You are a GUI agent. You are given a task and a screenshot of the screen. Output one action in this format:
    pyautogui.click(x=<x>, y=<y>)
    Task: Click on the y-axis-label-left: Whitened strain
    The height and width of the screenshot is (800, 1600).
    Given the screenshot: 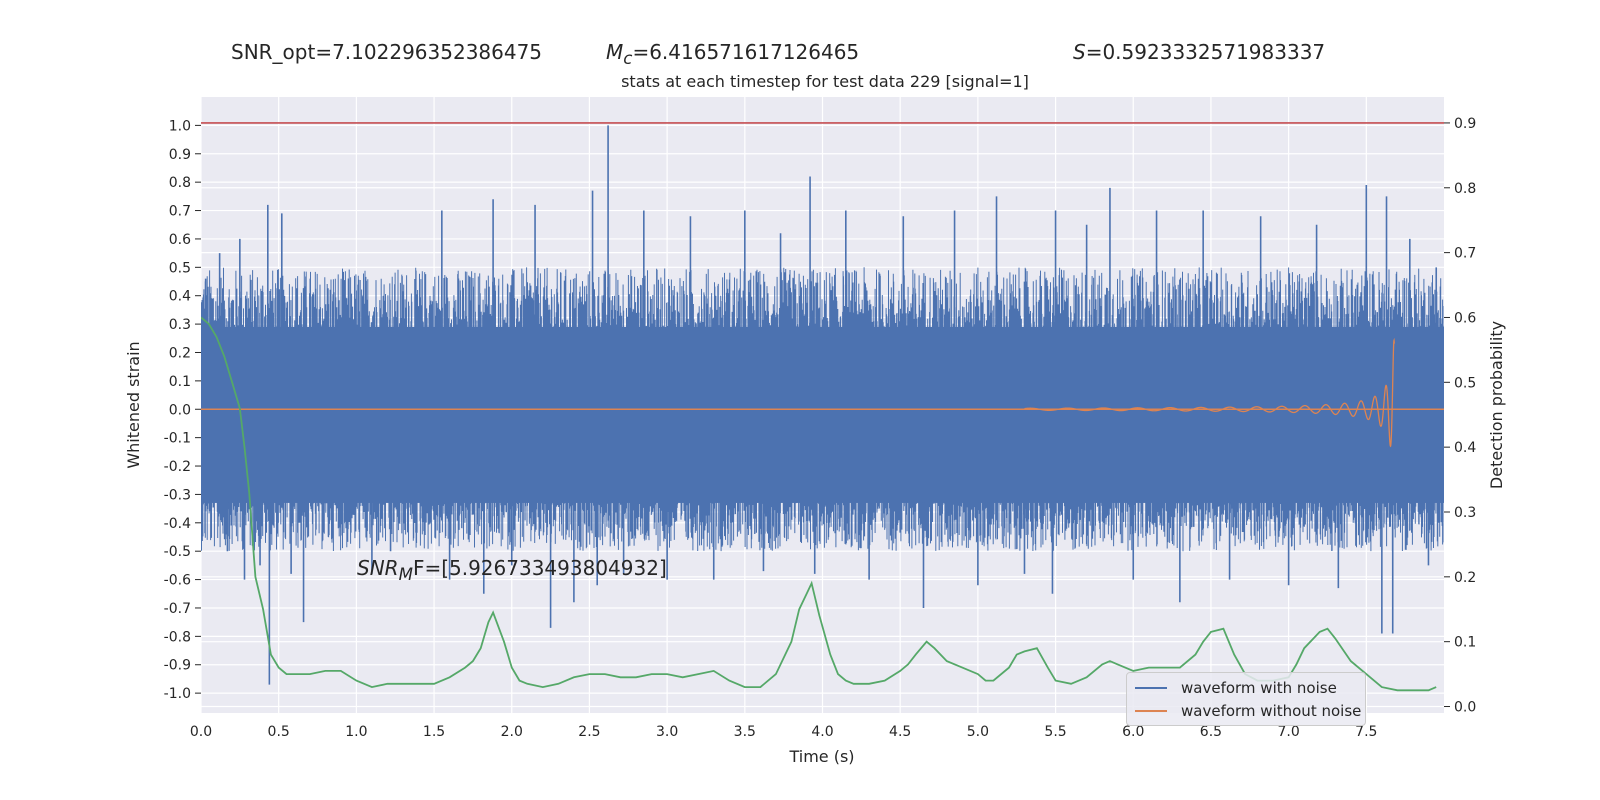 What is the action you would take?
    pyautogui.click(x=133, y=404)
    